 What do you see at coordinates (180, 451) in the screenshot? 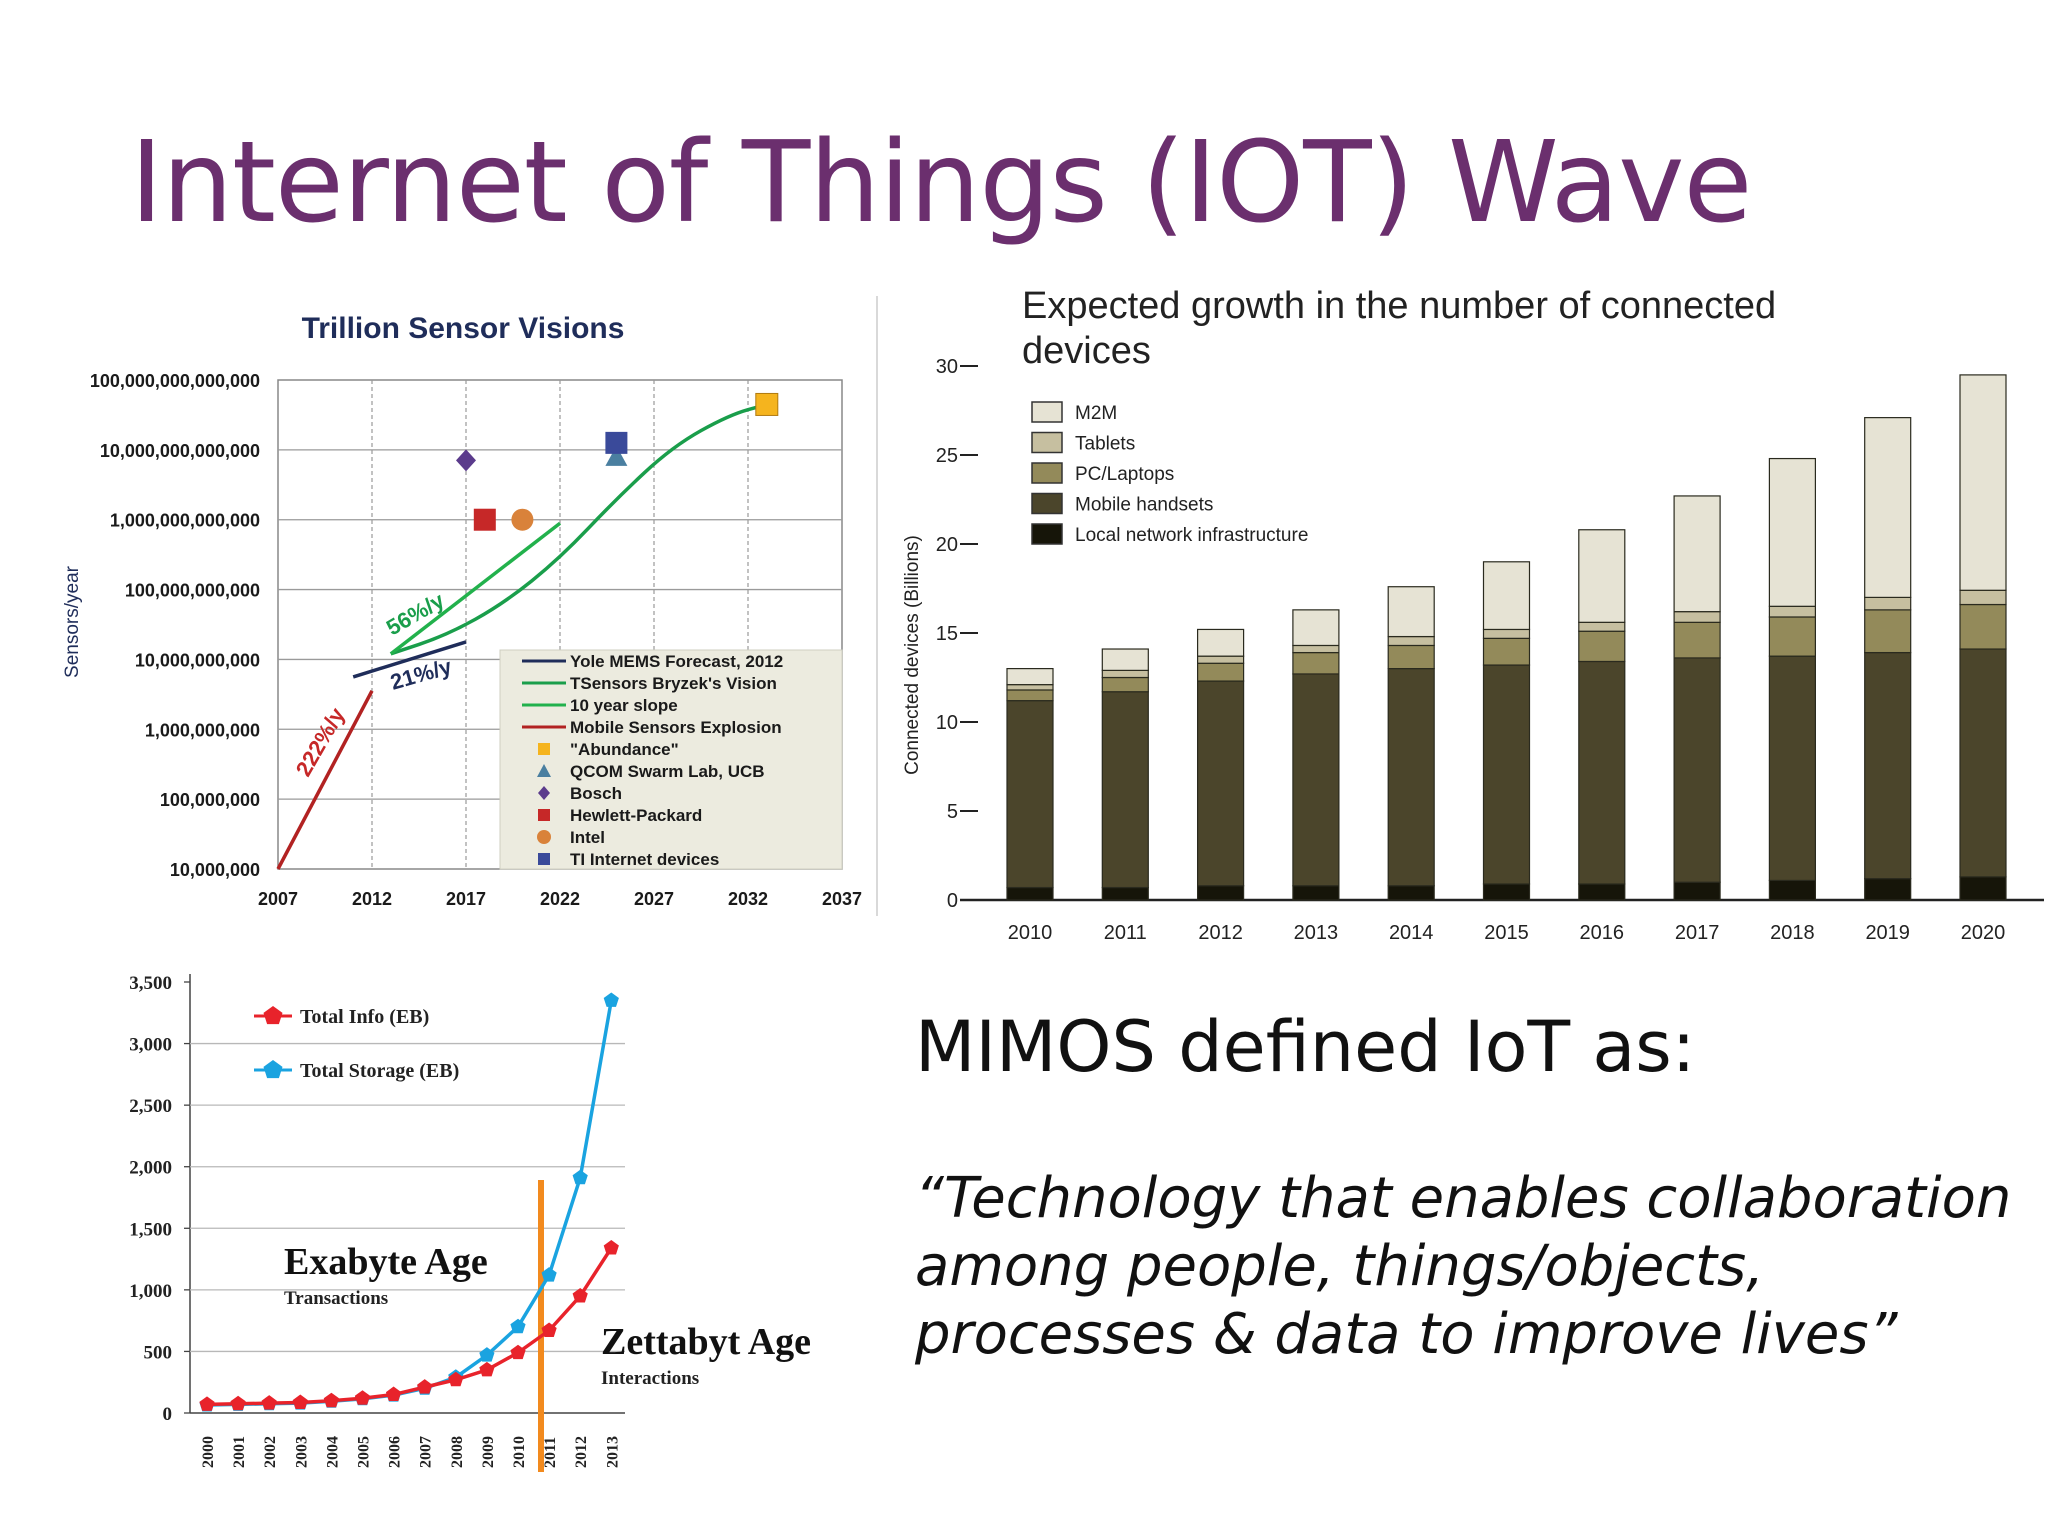
I see `sensor-y-tick-label: 10,000,000,000,000` at bounding box center [180, 451].